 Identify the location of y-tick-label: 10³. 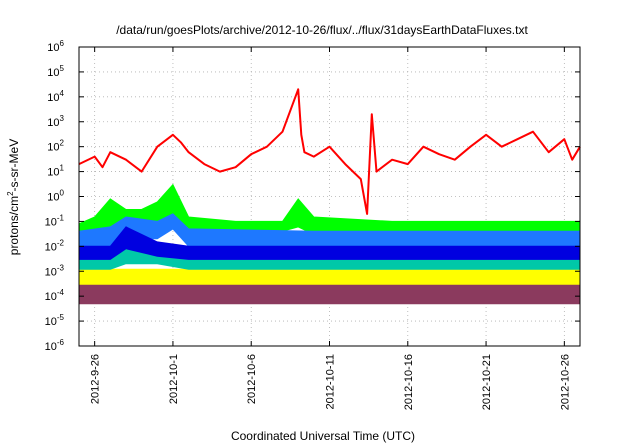
(55, 121).